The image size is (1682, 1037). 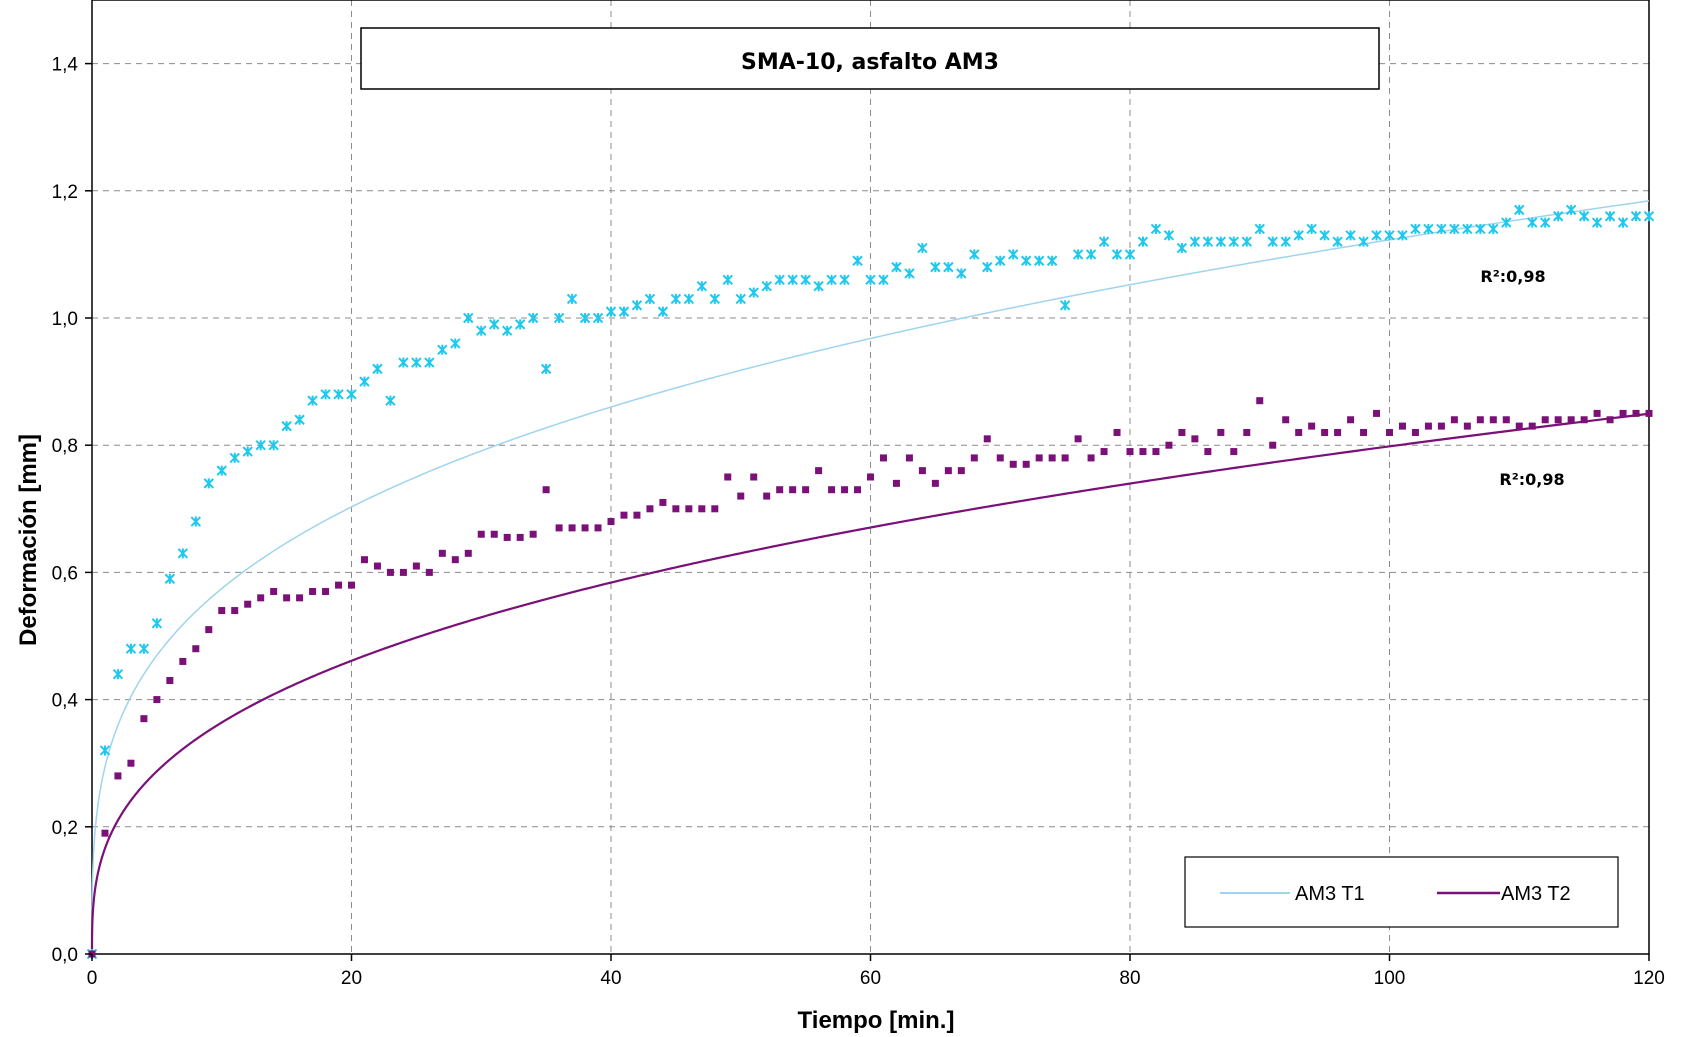 What do you see at coordinates (65, 446) in the screenshot?
I see `y-tick-label: 0,8` at bounding box center [65, 446].